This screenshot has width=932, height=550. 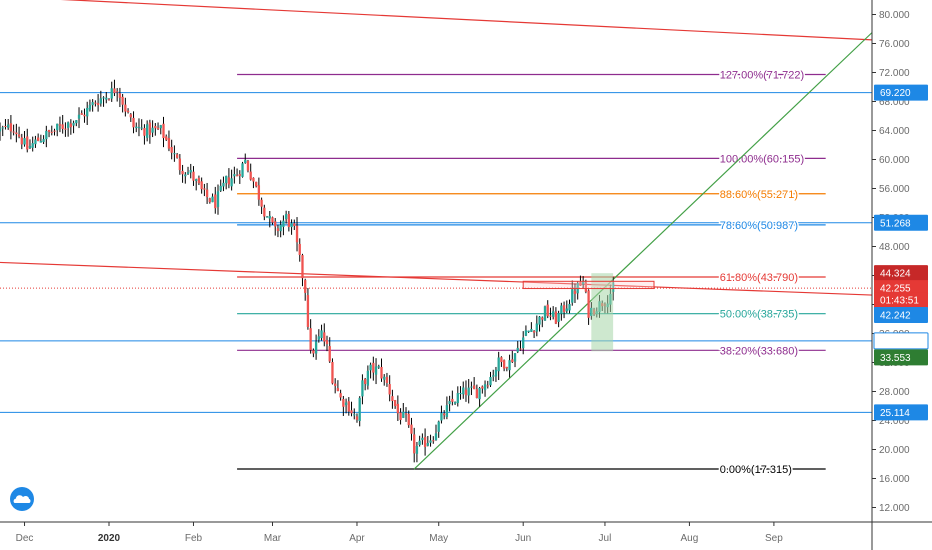 I want to click on price-tag-label: 42.242, so click(x=895, y=316).